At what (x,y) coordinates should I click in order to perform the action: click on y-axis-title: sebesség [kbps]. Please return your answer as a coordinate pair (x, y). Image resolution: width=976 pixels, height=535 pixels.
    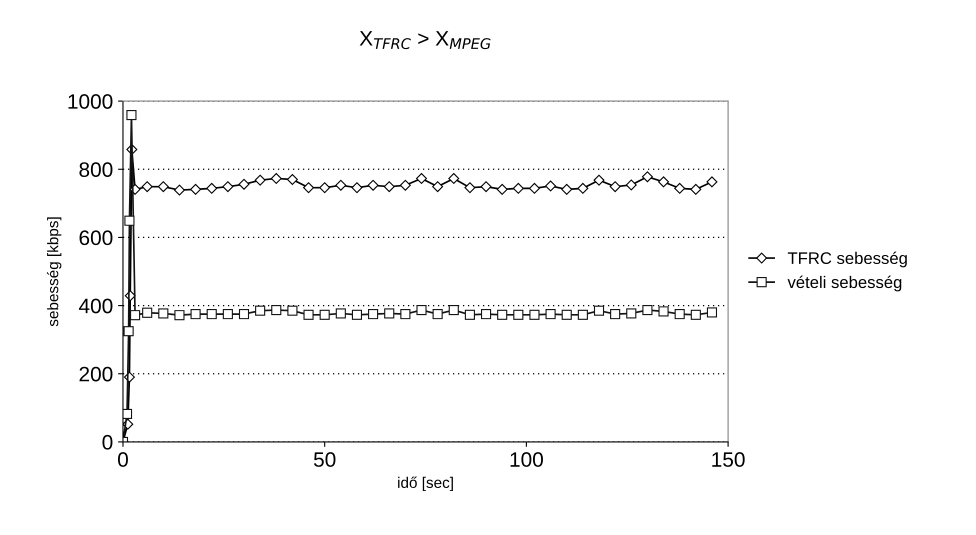
    Looking at the image, I should click on (54, 271).